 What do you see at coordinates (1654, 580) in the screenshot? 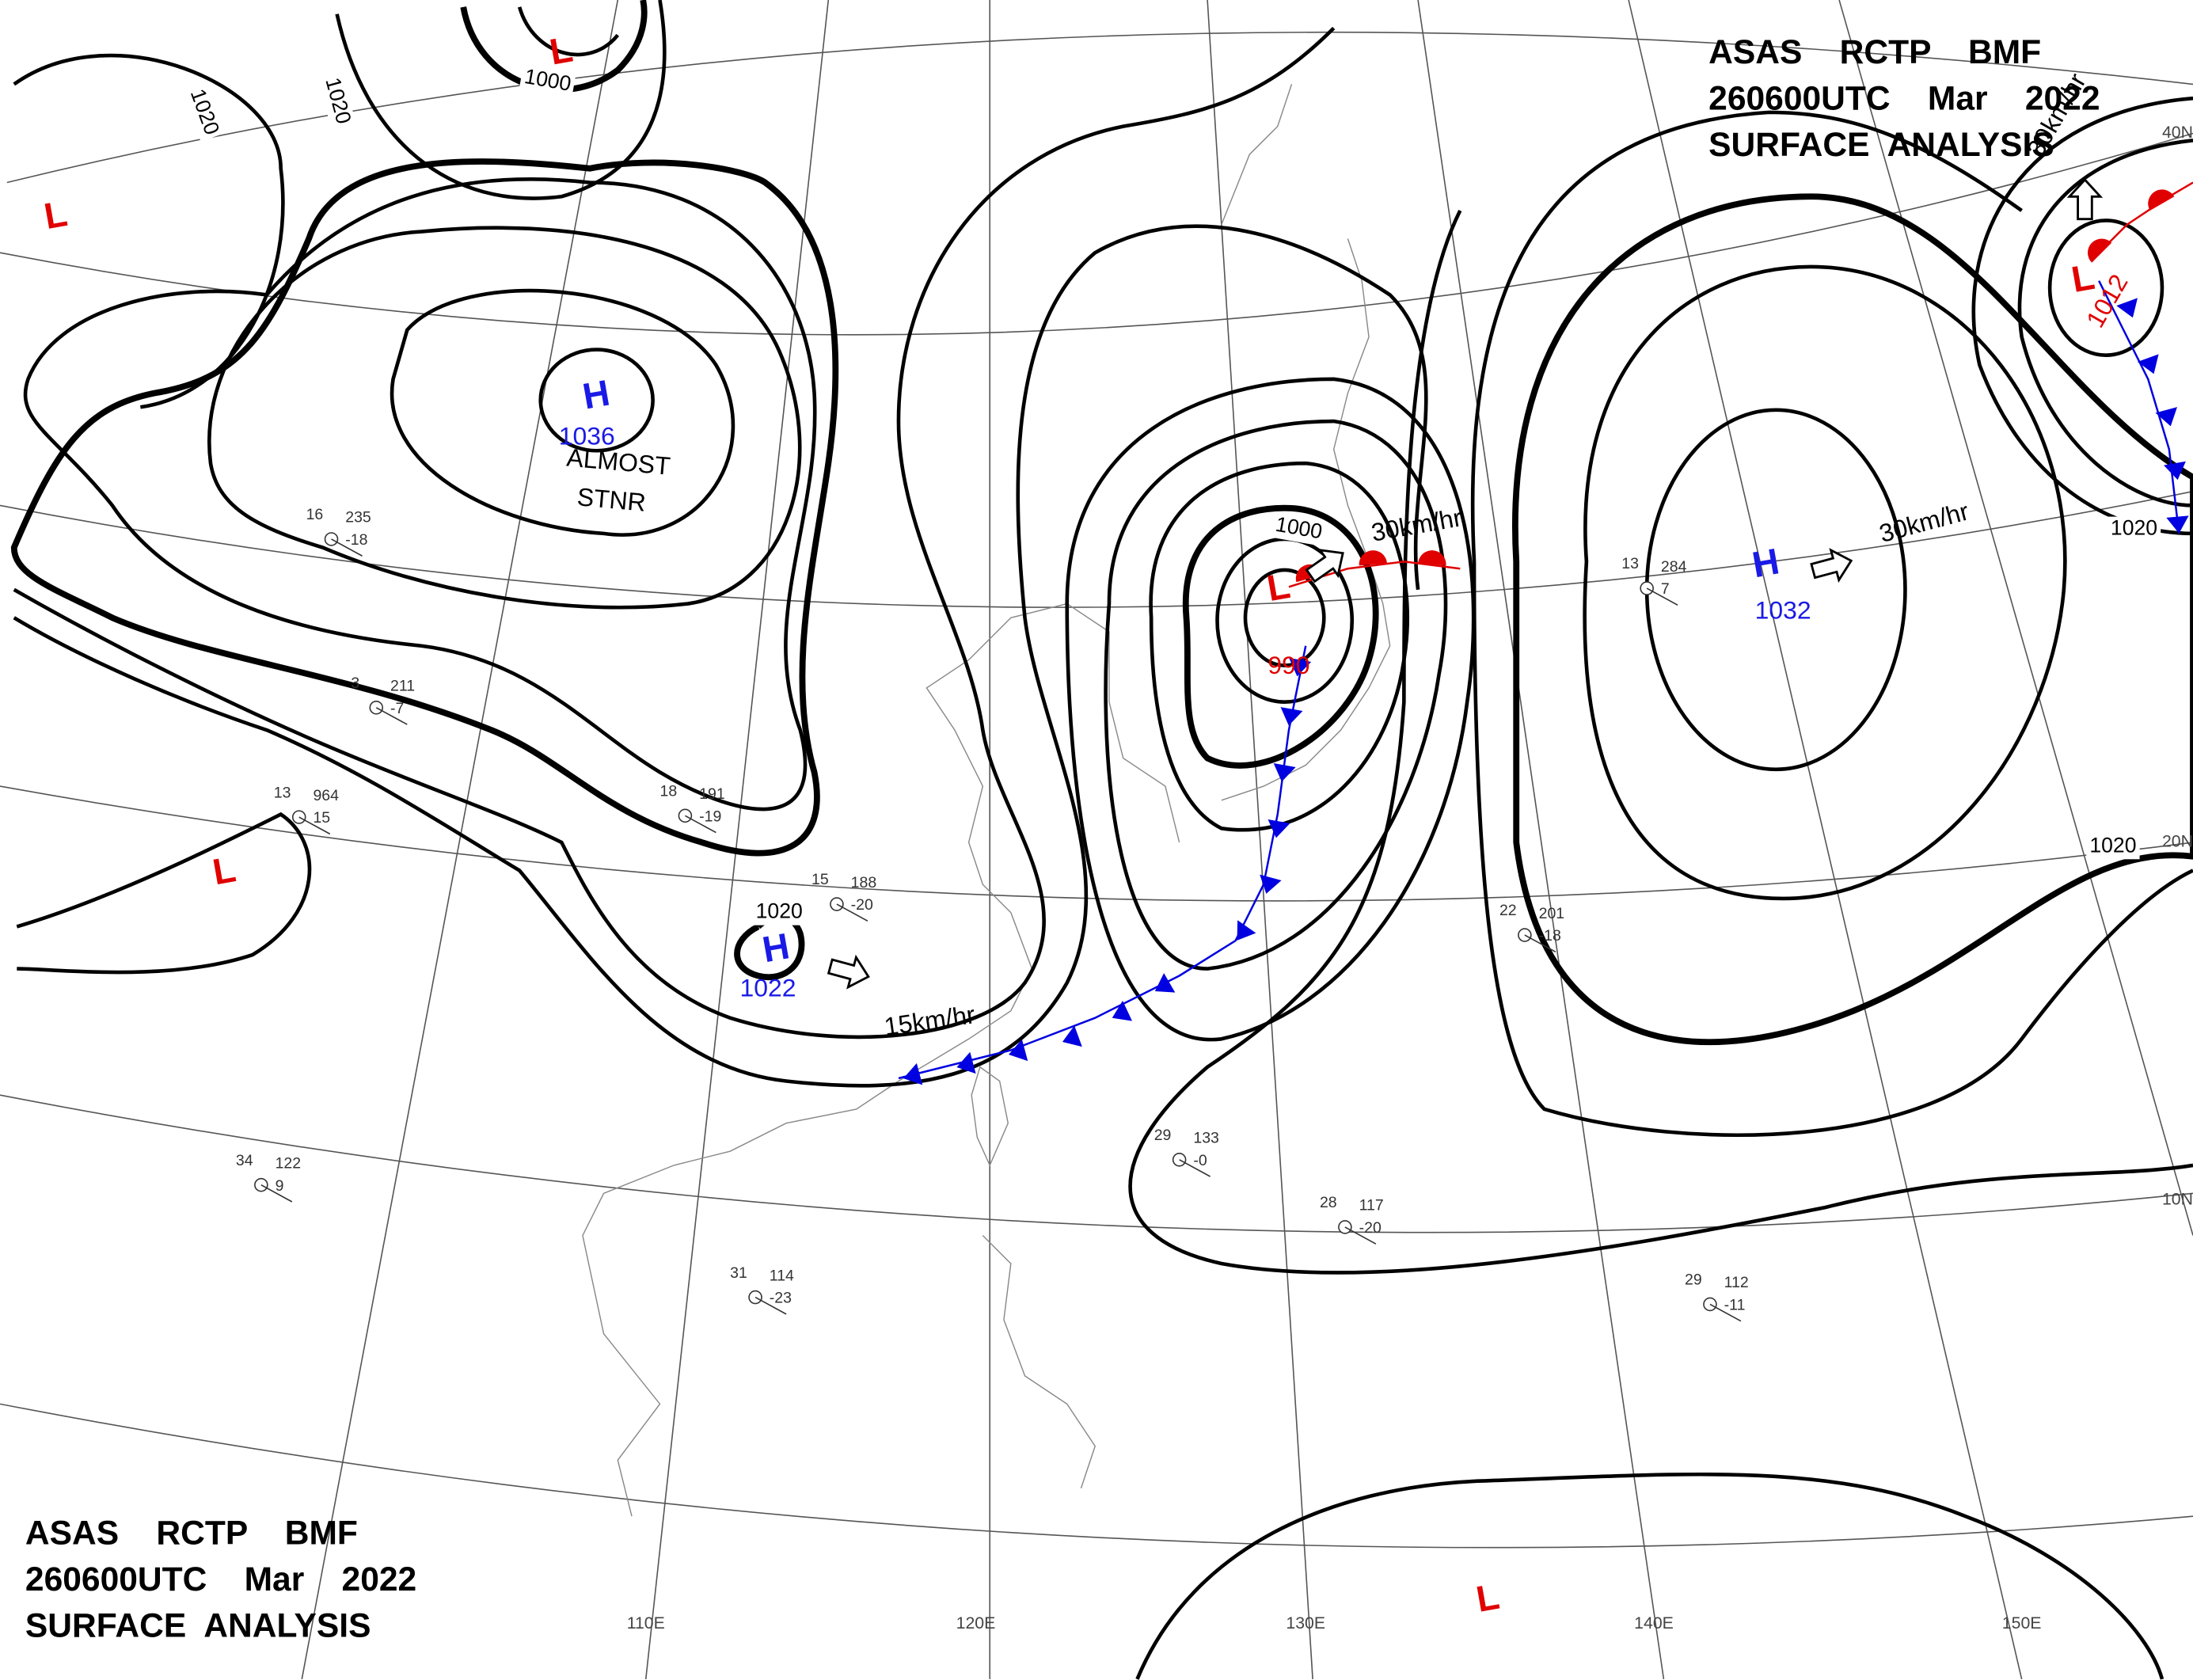
I see `station-plot: 13 284 7` at bounding box center [1654, 580].